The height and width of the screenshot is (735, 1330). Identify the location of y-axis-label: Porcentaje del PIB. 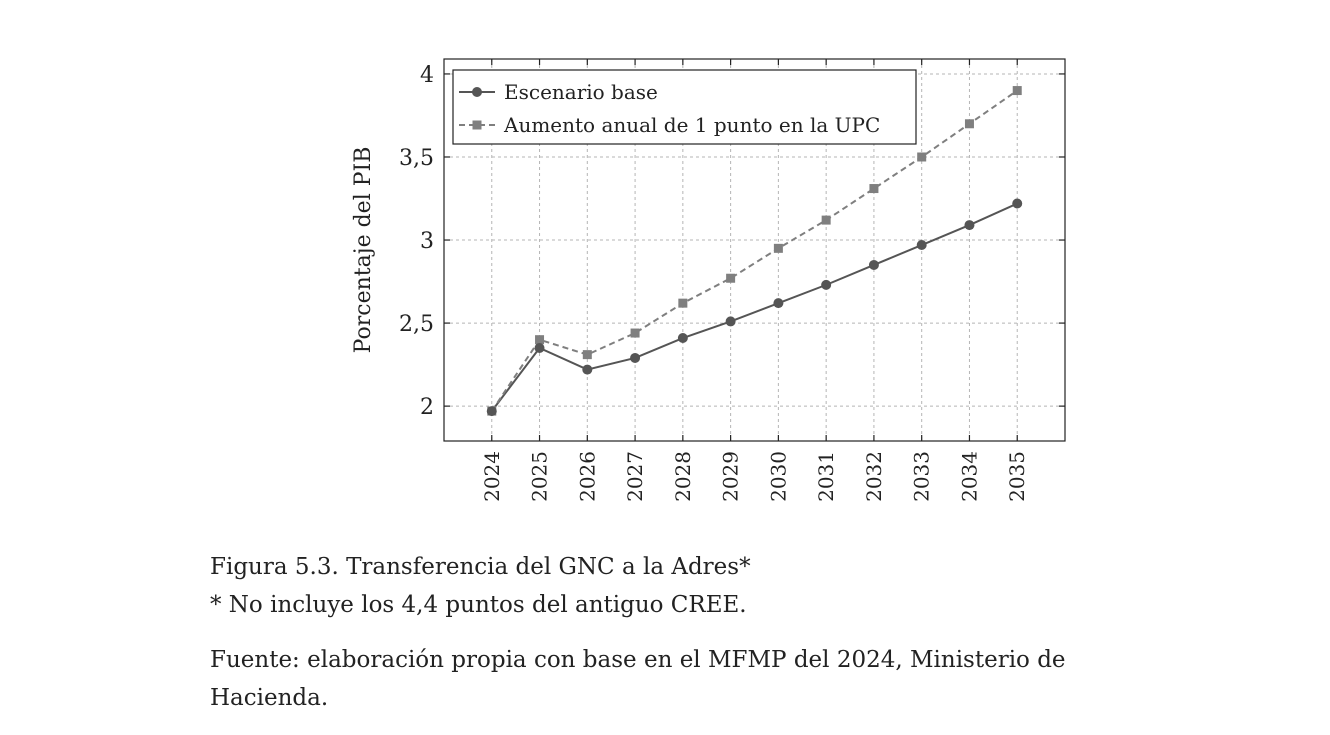
(363, 250).